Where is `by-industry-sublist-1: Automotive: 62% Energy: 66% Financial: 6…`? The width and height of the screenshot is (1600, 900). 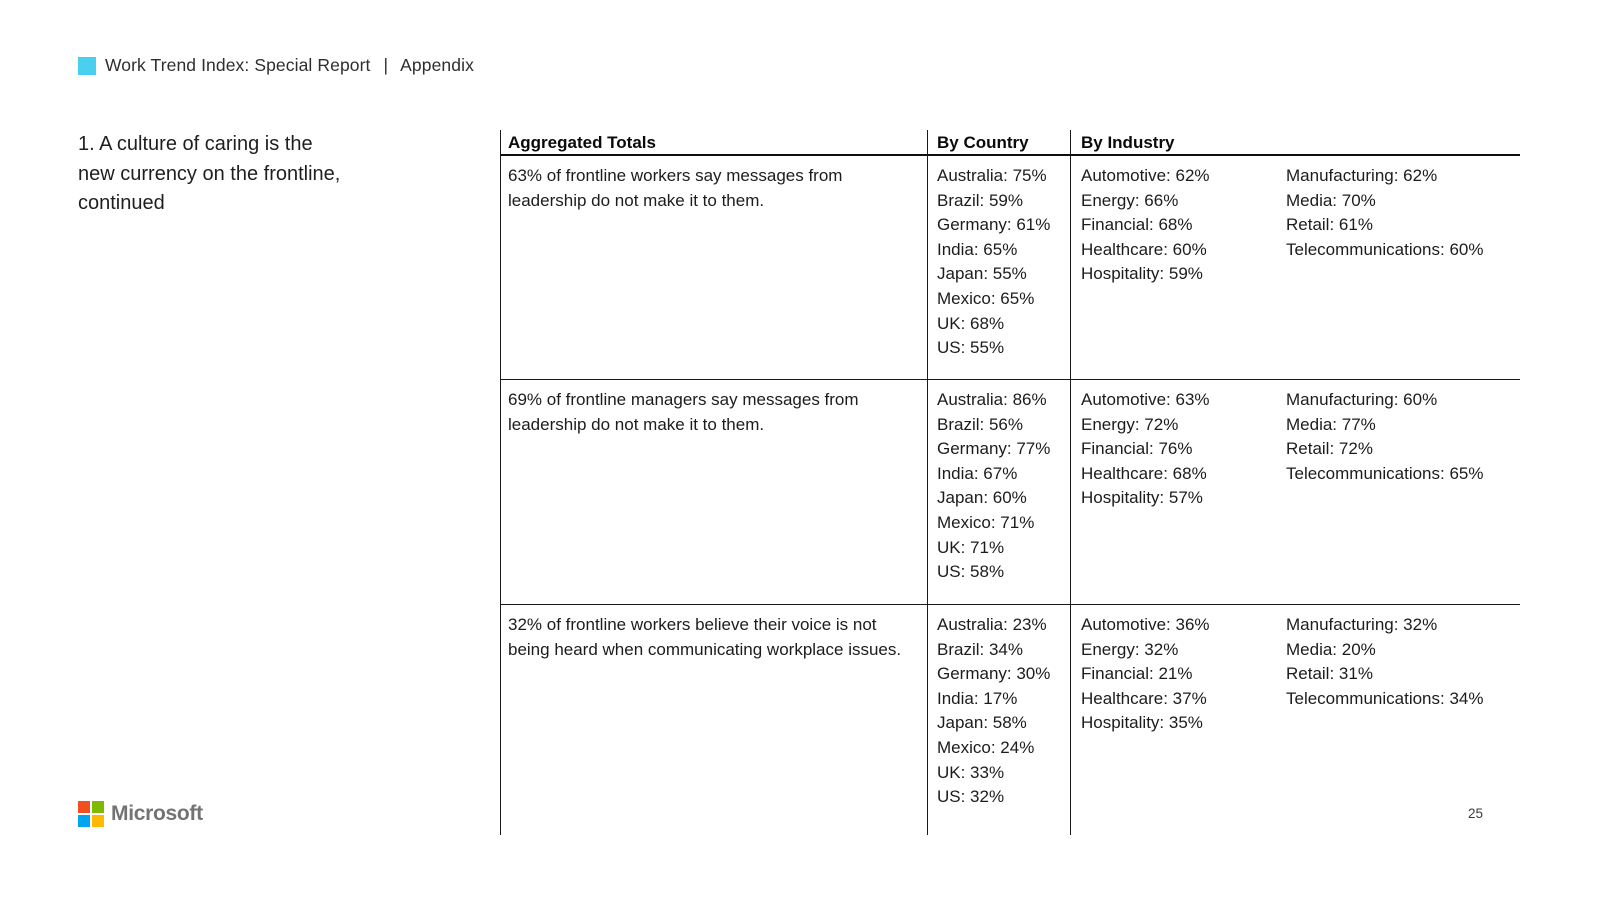 by-industry-sublist-1: Automotive: 62% Energy: 66% Financial: 6… is located at coordinates (1145, 225).